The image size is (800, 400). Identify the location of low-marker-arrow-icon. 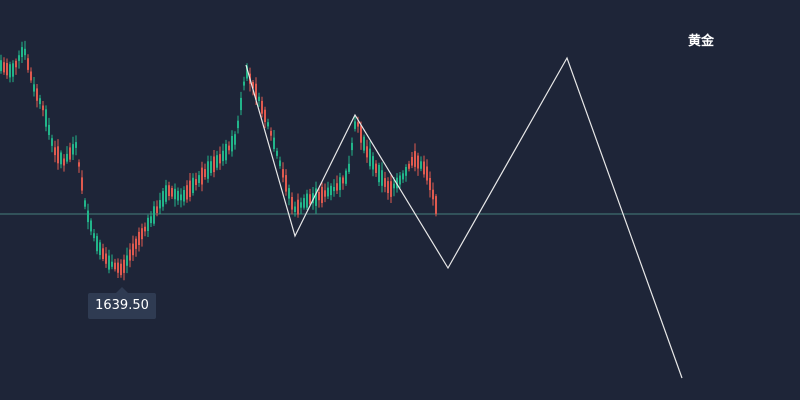
(122, 290).